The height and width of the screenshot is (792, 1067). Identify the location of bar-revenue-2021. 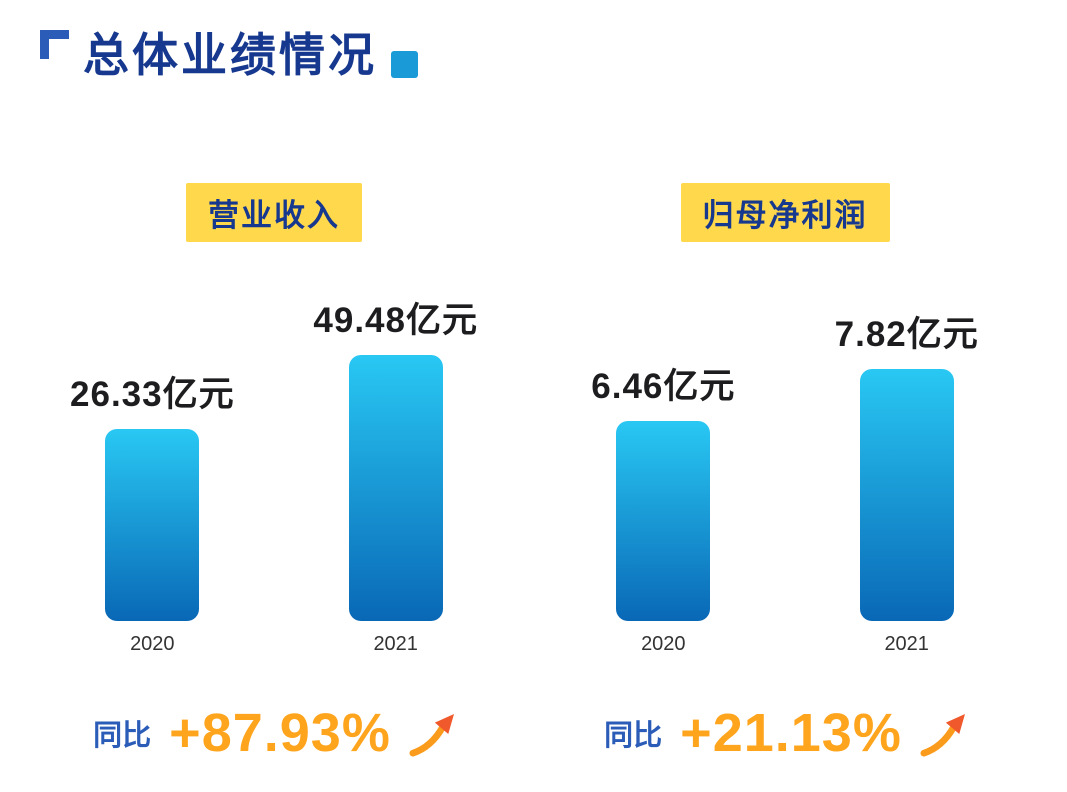
(395, 488).